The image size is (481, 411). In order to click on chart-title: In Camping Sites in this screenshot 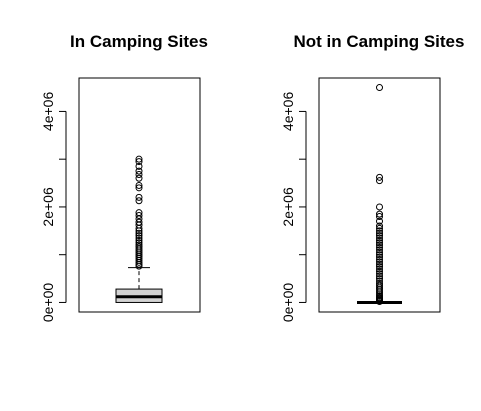, I will do `click(139, 41)`.